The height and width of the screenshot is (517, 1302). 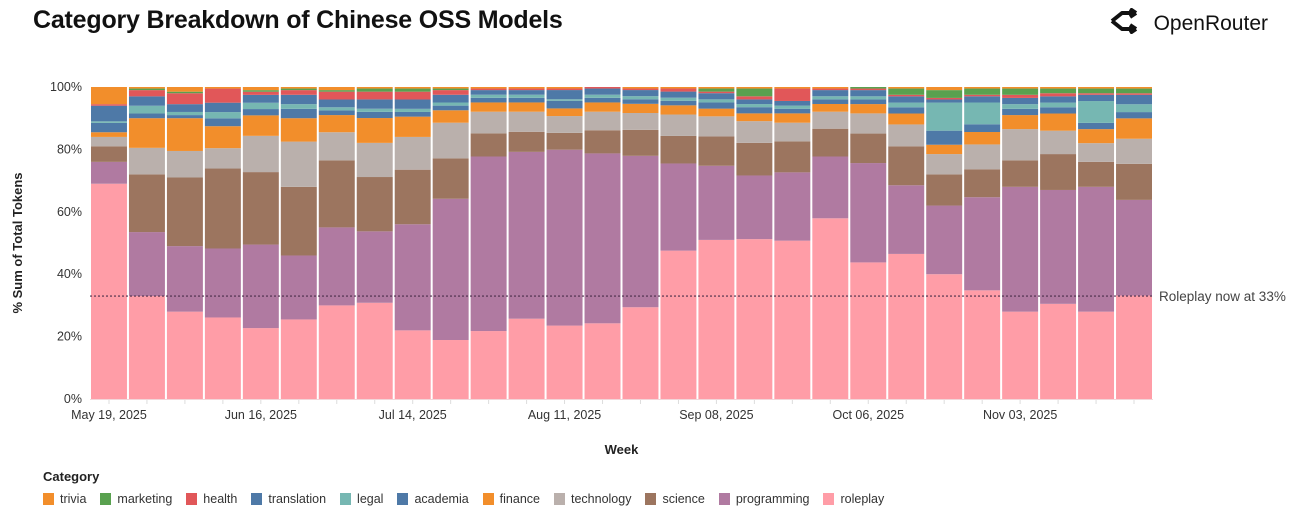 I want to click on legend-swatch, so click(x=106, y=499).